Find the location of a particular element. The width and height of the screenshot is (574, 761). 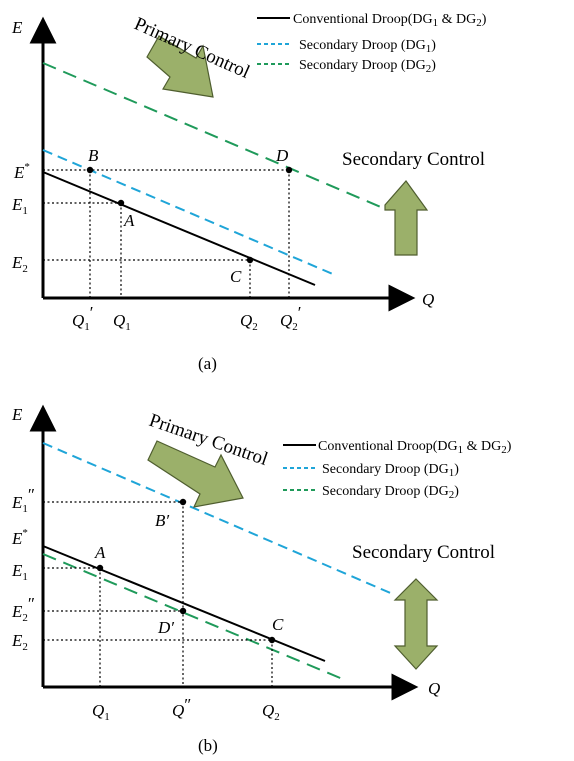

e1-label-b: E1 is located at coordinates (19, 572).